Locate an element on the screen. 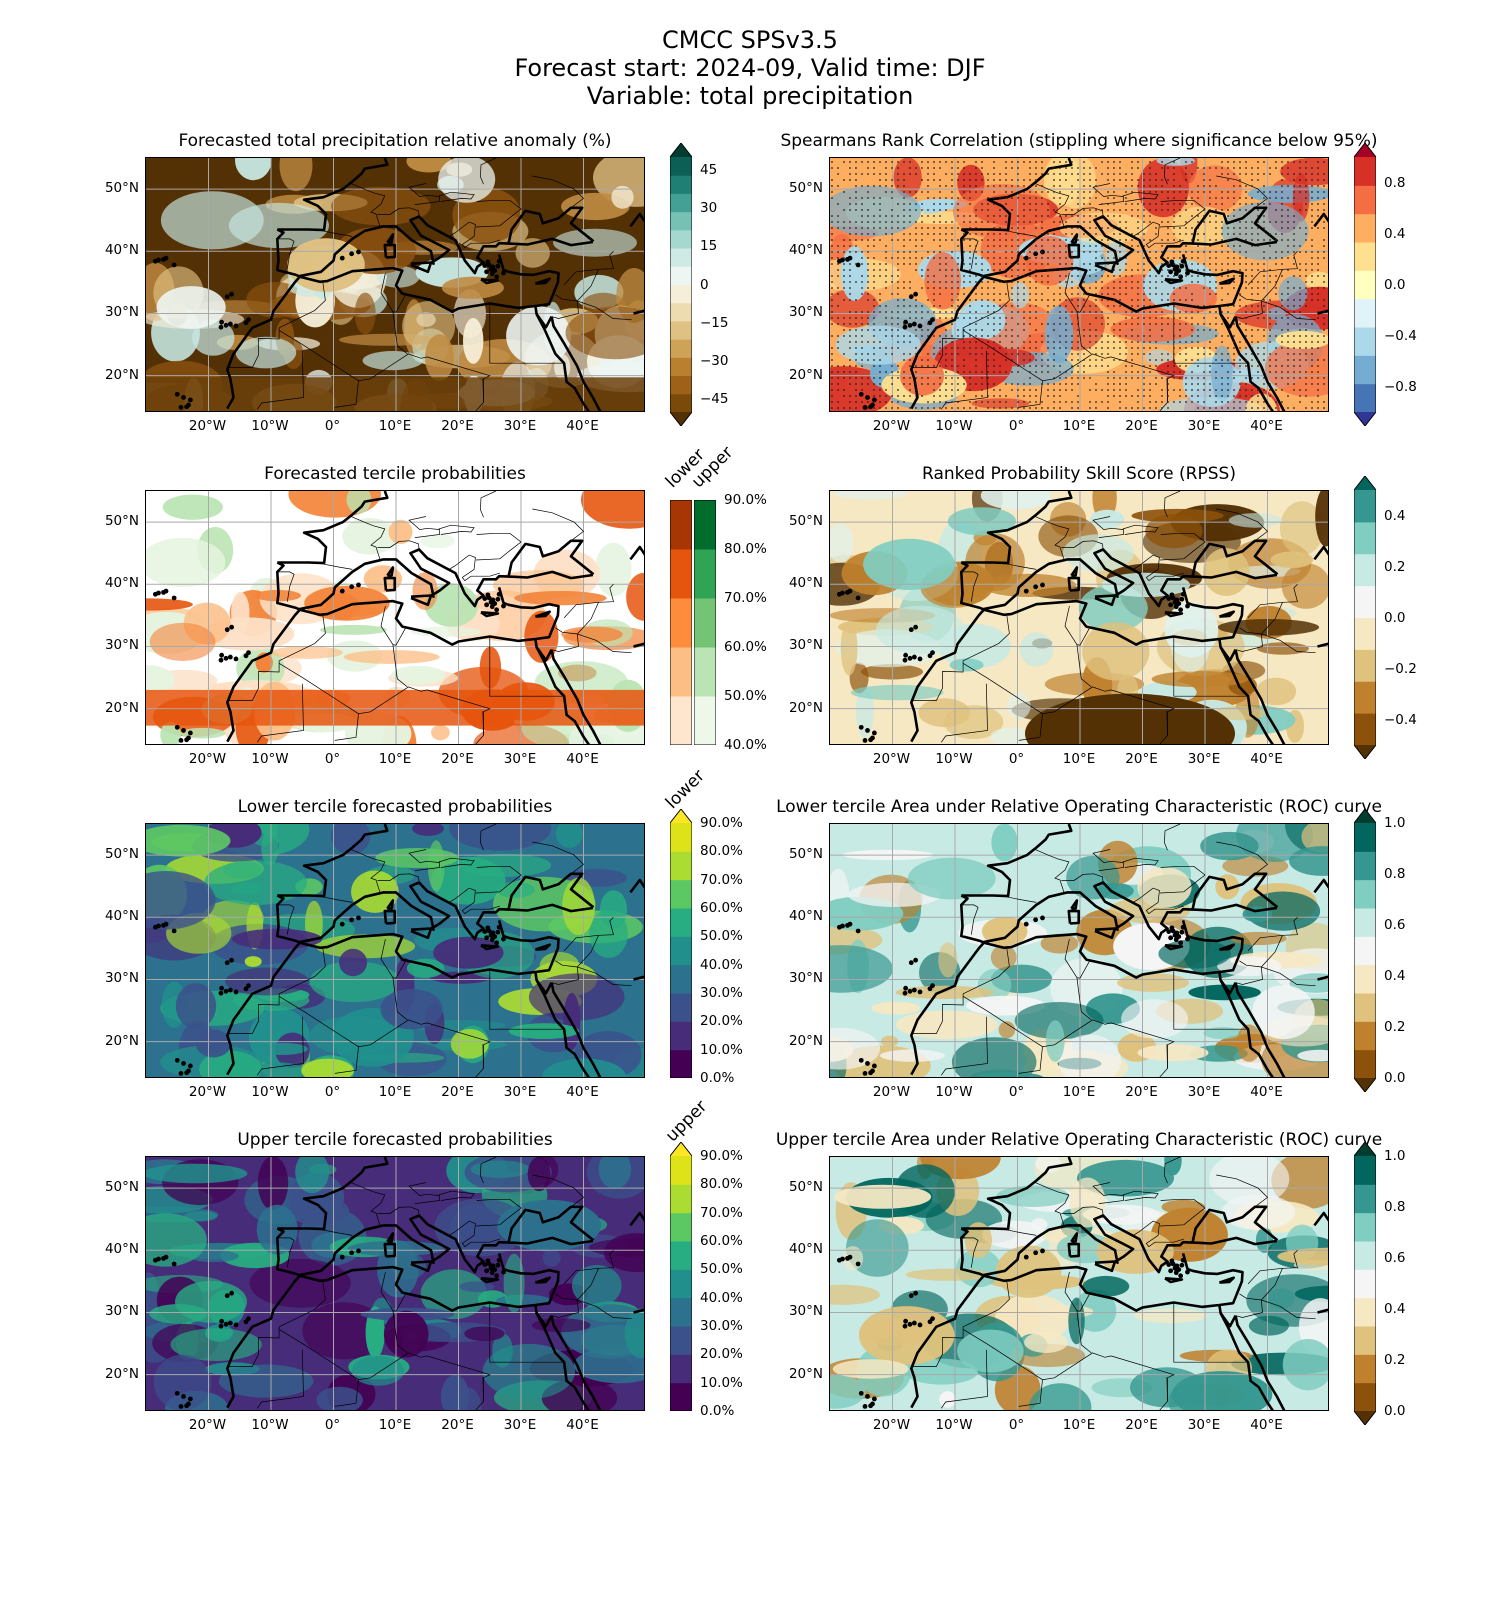 The width and height of the screenshot is (1500, 1600). map-canvas is located at coordinates (395, 284).